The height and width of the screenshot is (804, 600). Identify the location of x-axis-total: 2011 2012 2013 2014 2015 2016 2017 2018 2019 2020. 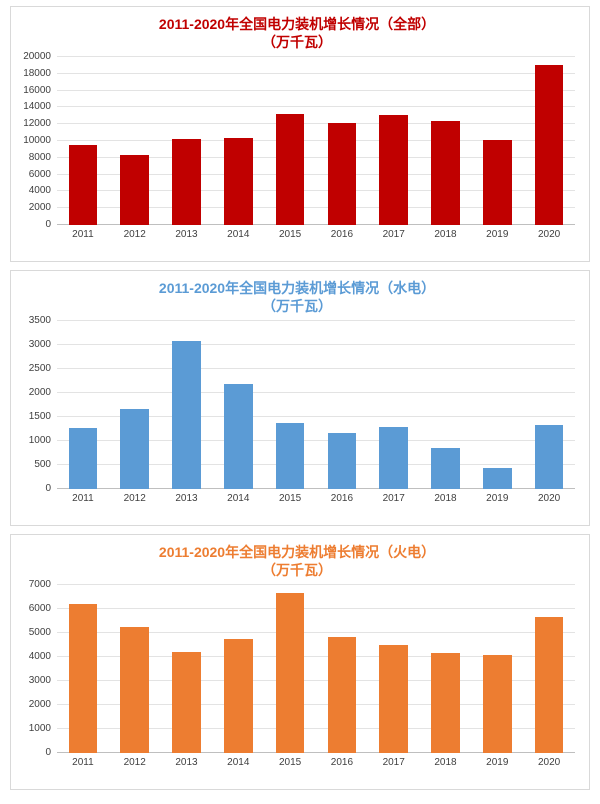
(316, 234).